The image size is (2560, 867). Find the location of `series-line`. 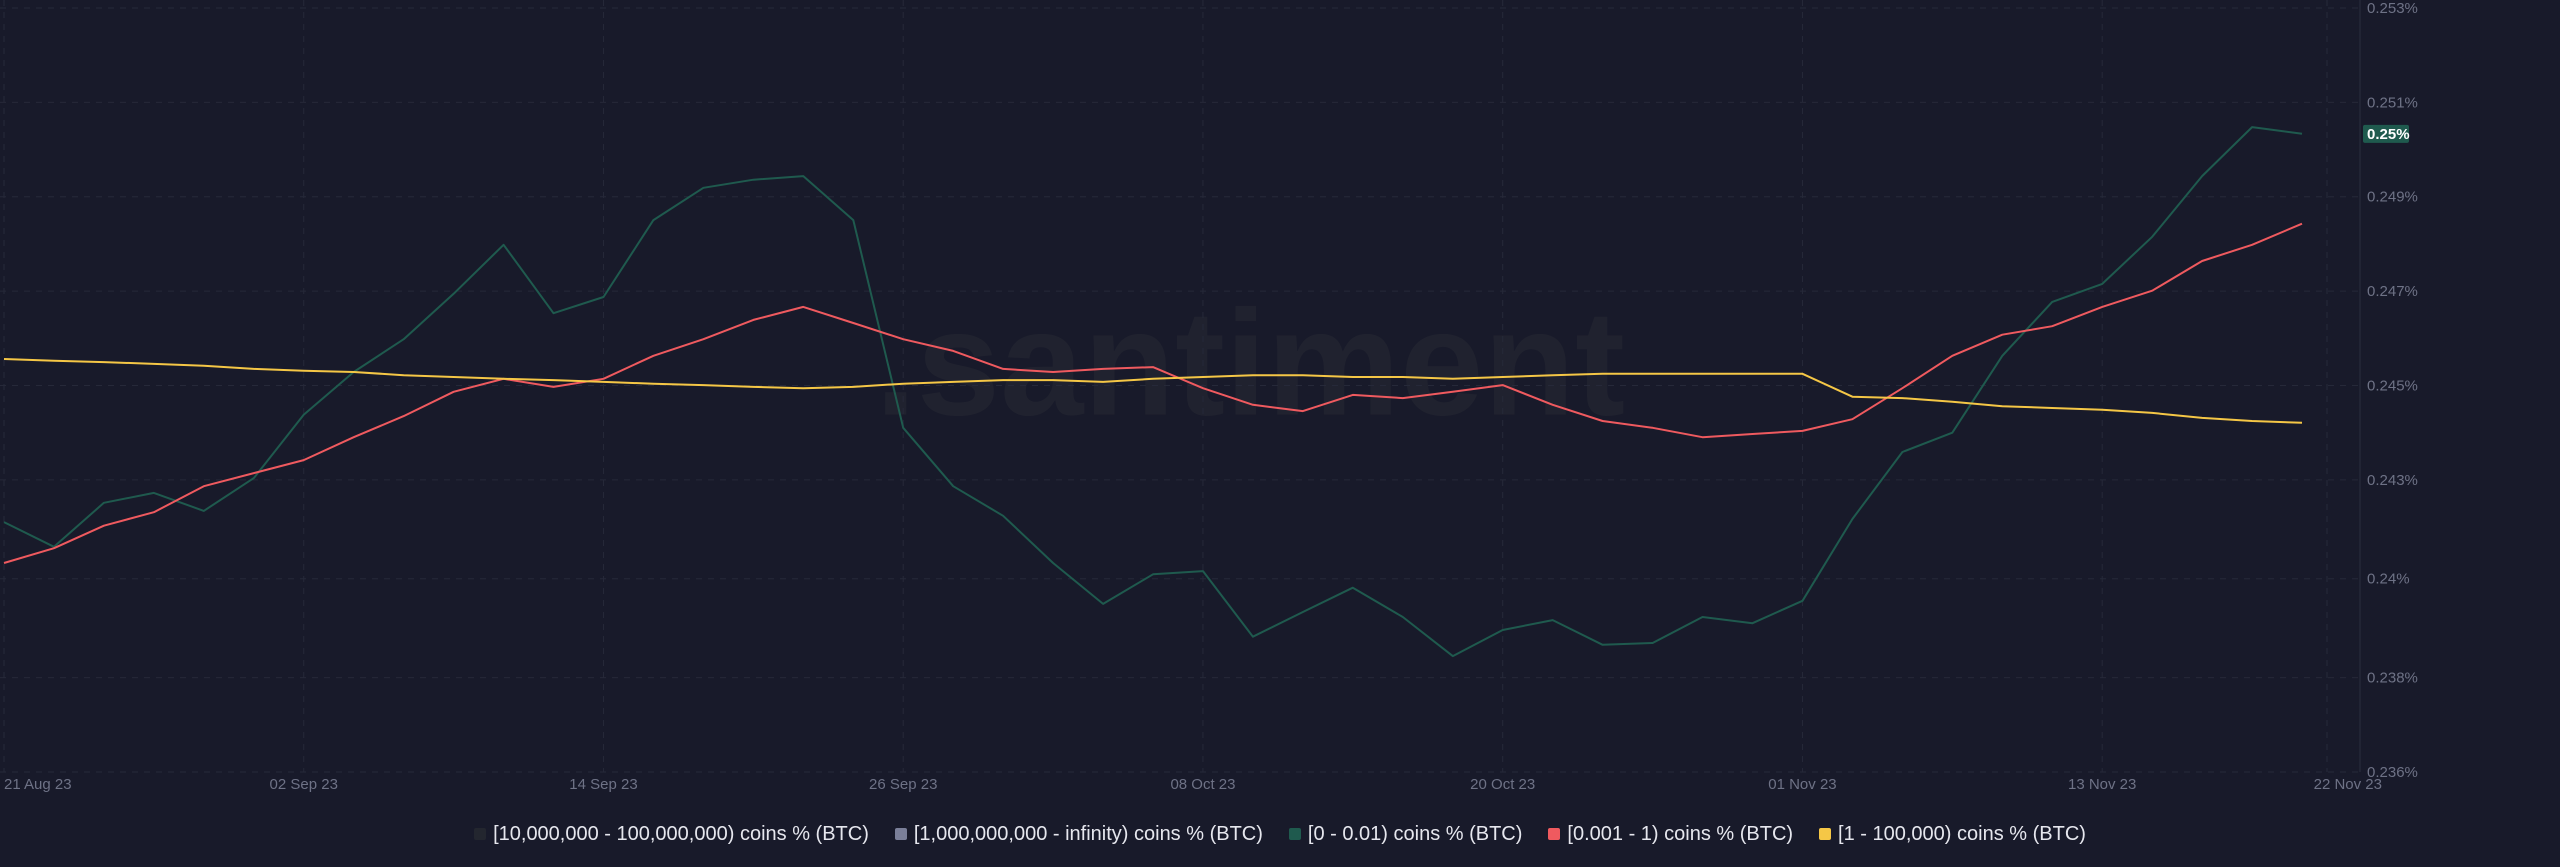

series-line is located at coordinates (1153, 391).